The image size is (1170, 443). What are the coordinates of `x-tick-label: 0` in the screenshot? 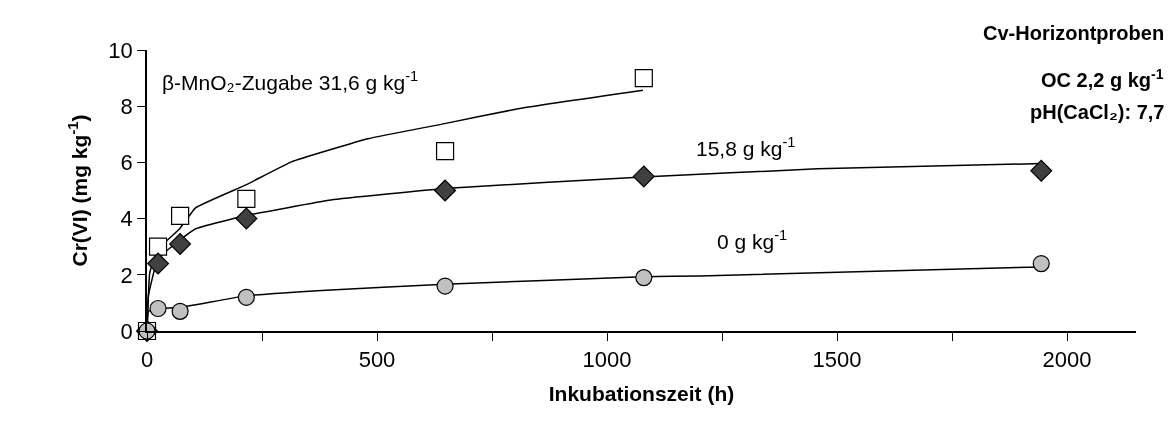 It's located at (147, 360).